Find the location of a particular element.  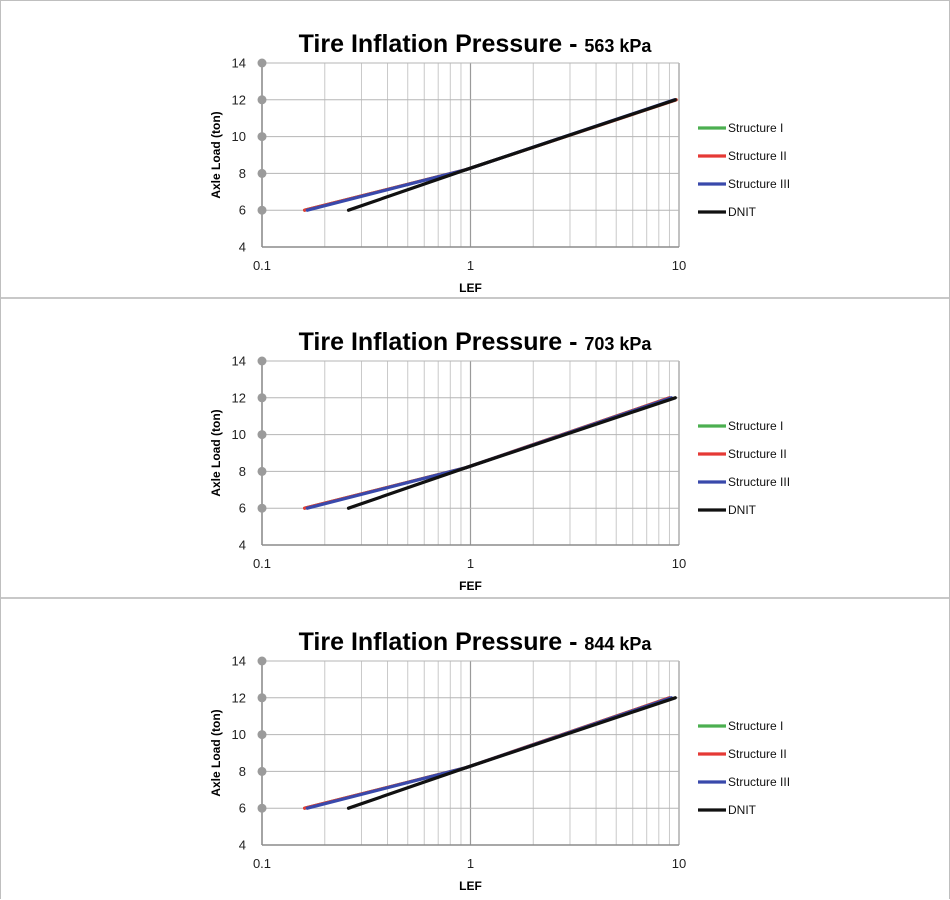

chart-title: Tire Inflation Pressure - 844 kPa is located at coordinates (476, 642).